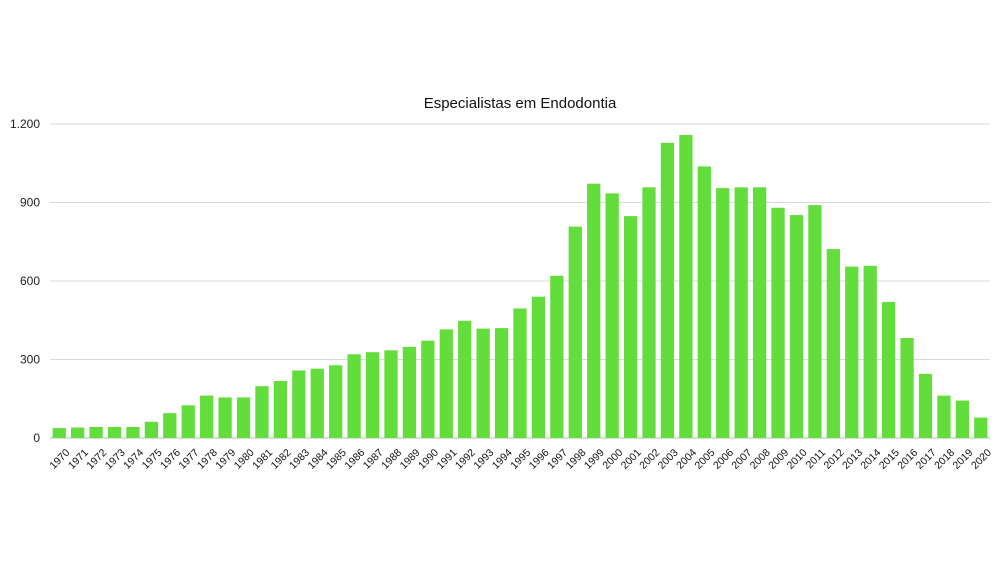 Image resolution: width=1000 pixels, height=563 pixels. Describe the element at coordinates (428, 389) in the screenshot. I see `bar-1990` at that location.